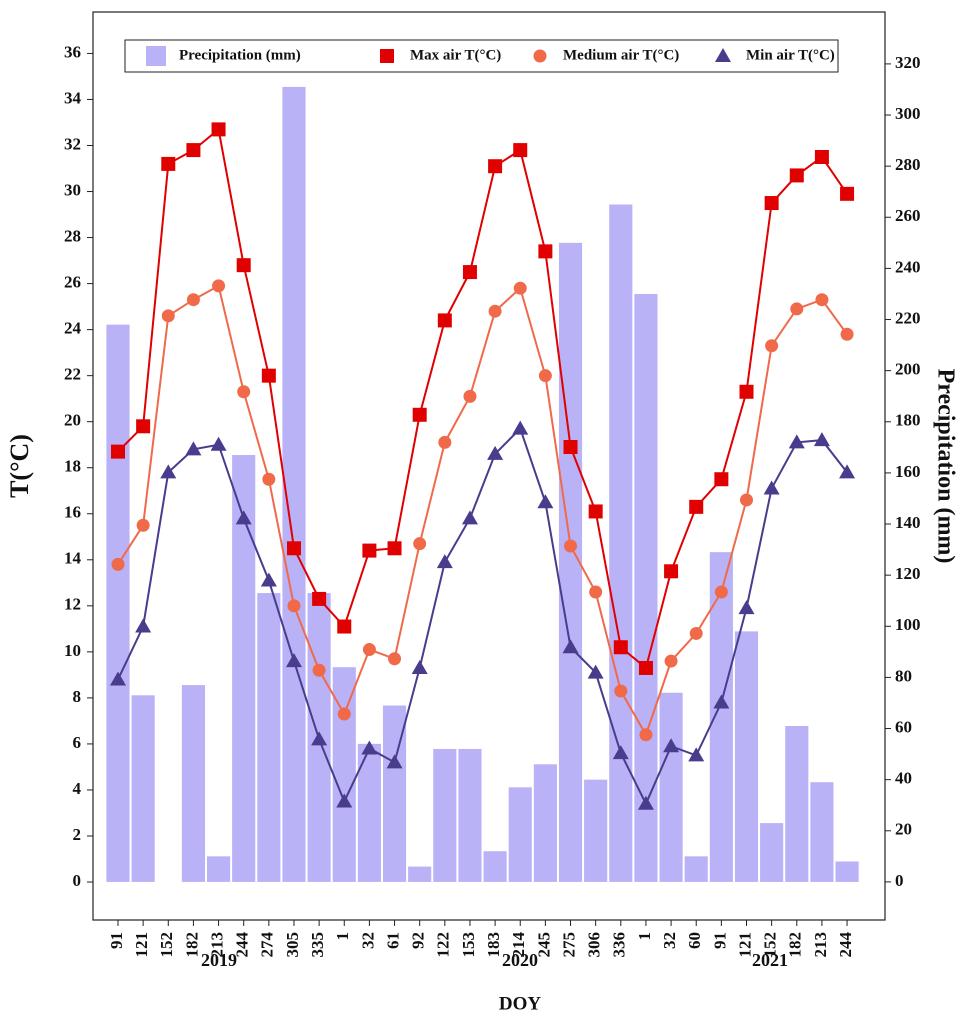 The width and height of the screenshot is (959, 1018). Describe the element at coordinates (770, 960) in the screenshot. I see `year-label: 2021` at that location.